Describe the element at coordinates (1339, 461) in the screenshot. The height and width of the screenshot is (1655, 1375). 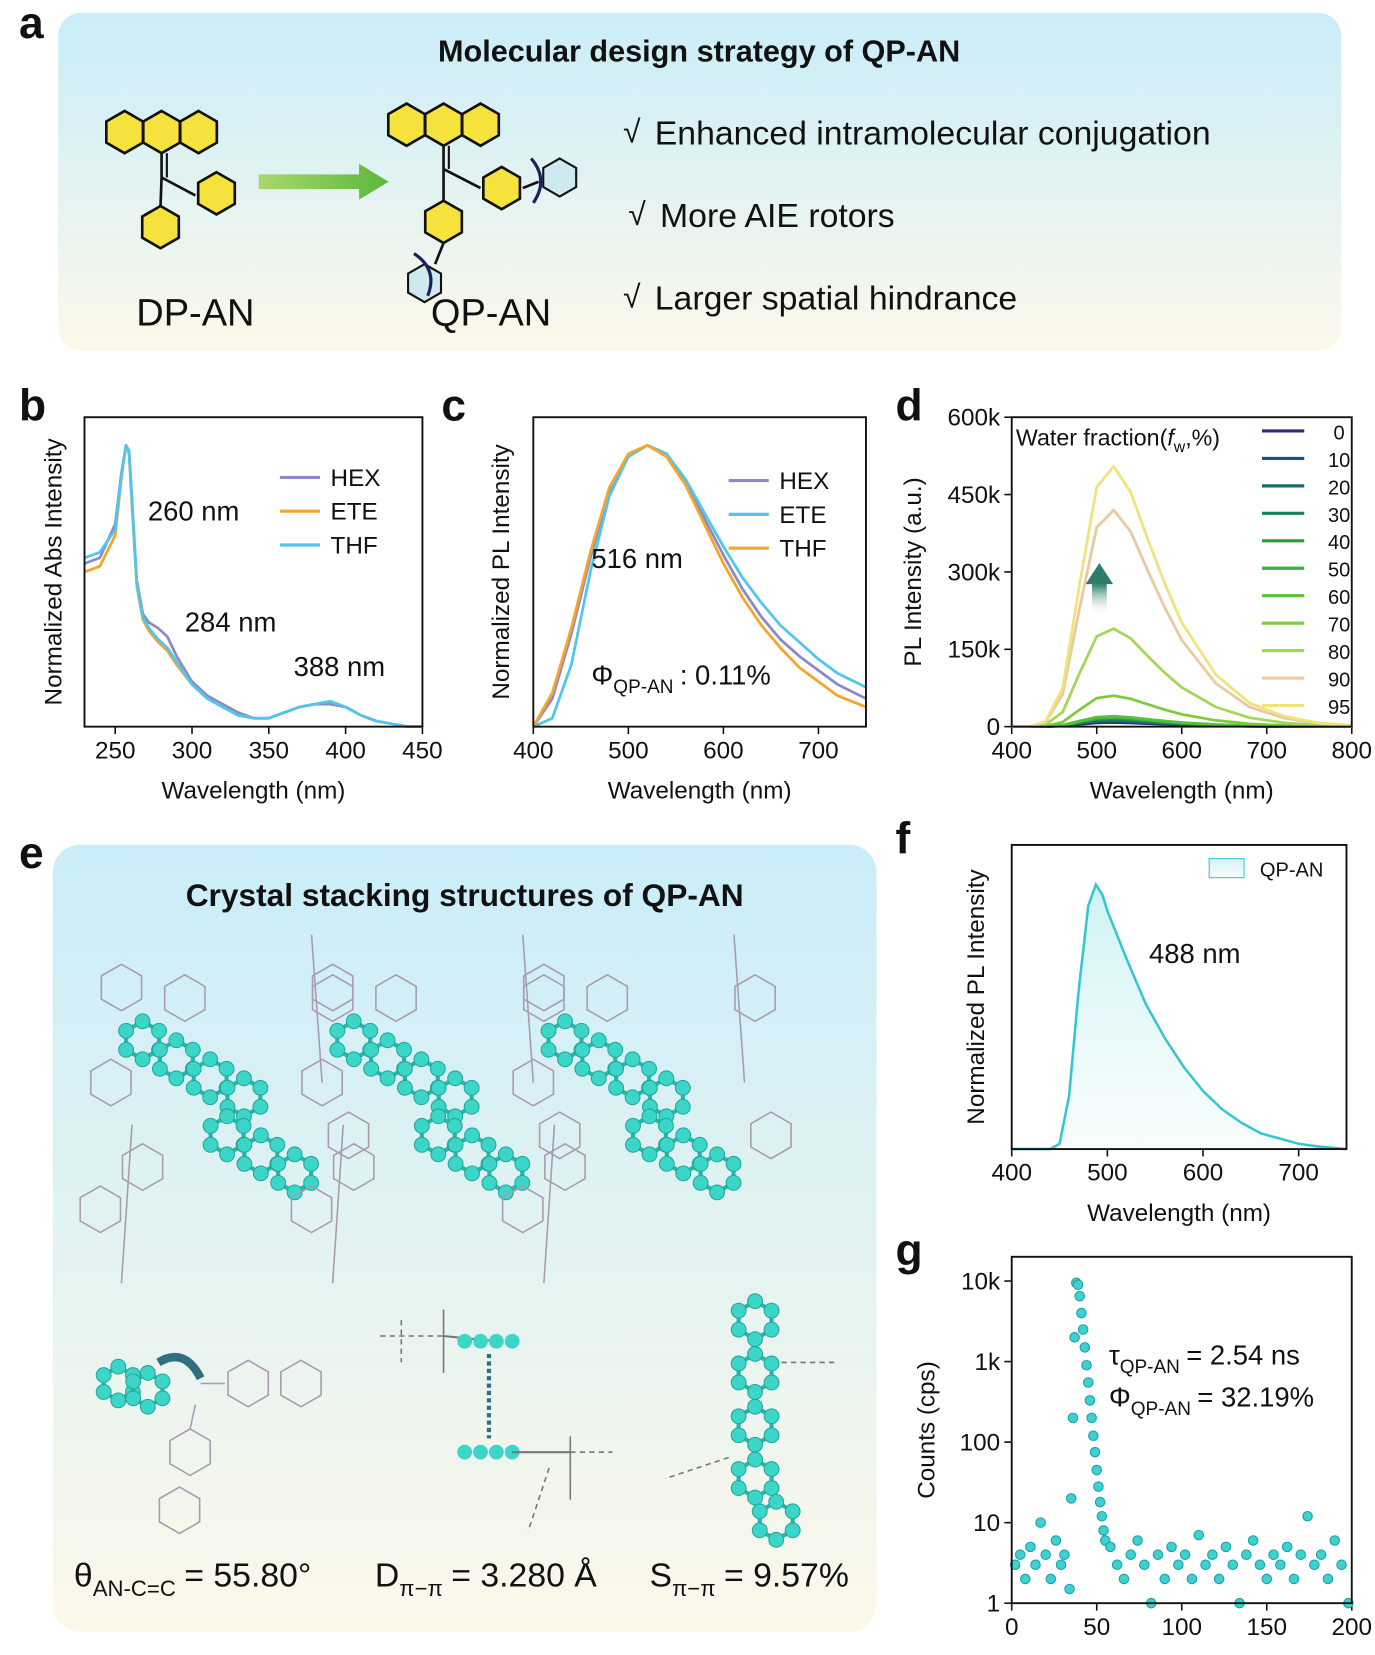
I see `legend-label: 10` at that location.